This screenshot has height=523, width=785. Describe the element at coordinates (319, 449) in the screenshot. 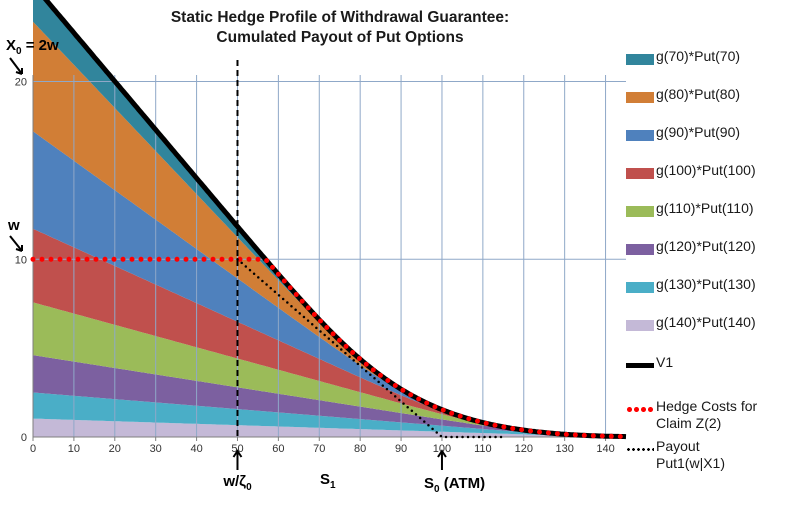

I see `x-tick-label-70: 70` at that location.